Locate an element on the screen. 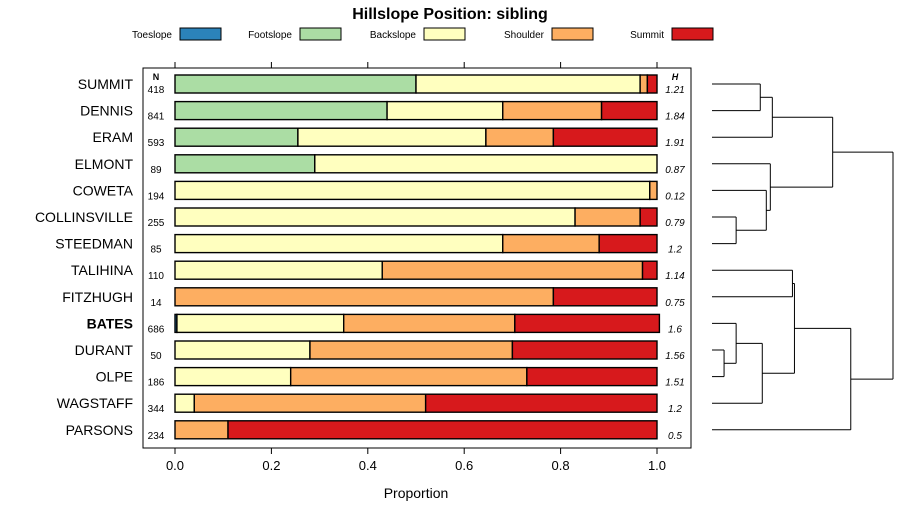 The image size is (900, 520). h-label: 1.51 is located at coordinates (674, 383).